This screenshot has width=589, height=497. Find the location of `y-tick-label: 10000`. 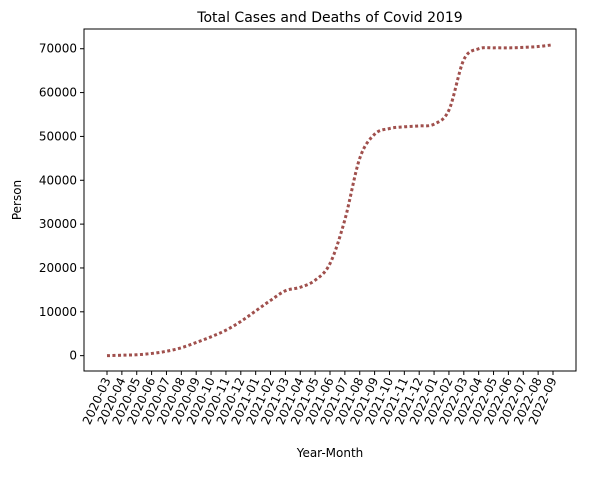

y-tick-label: 10000 is located at coordinates (58, 312).